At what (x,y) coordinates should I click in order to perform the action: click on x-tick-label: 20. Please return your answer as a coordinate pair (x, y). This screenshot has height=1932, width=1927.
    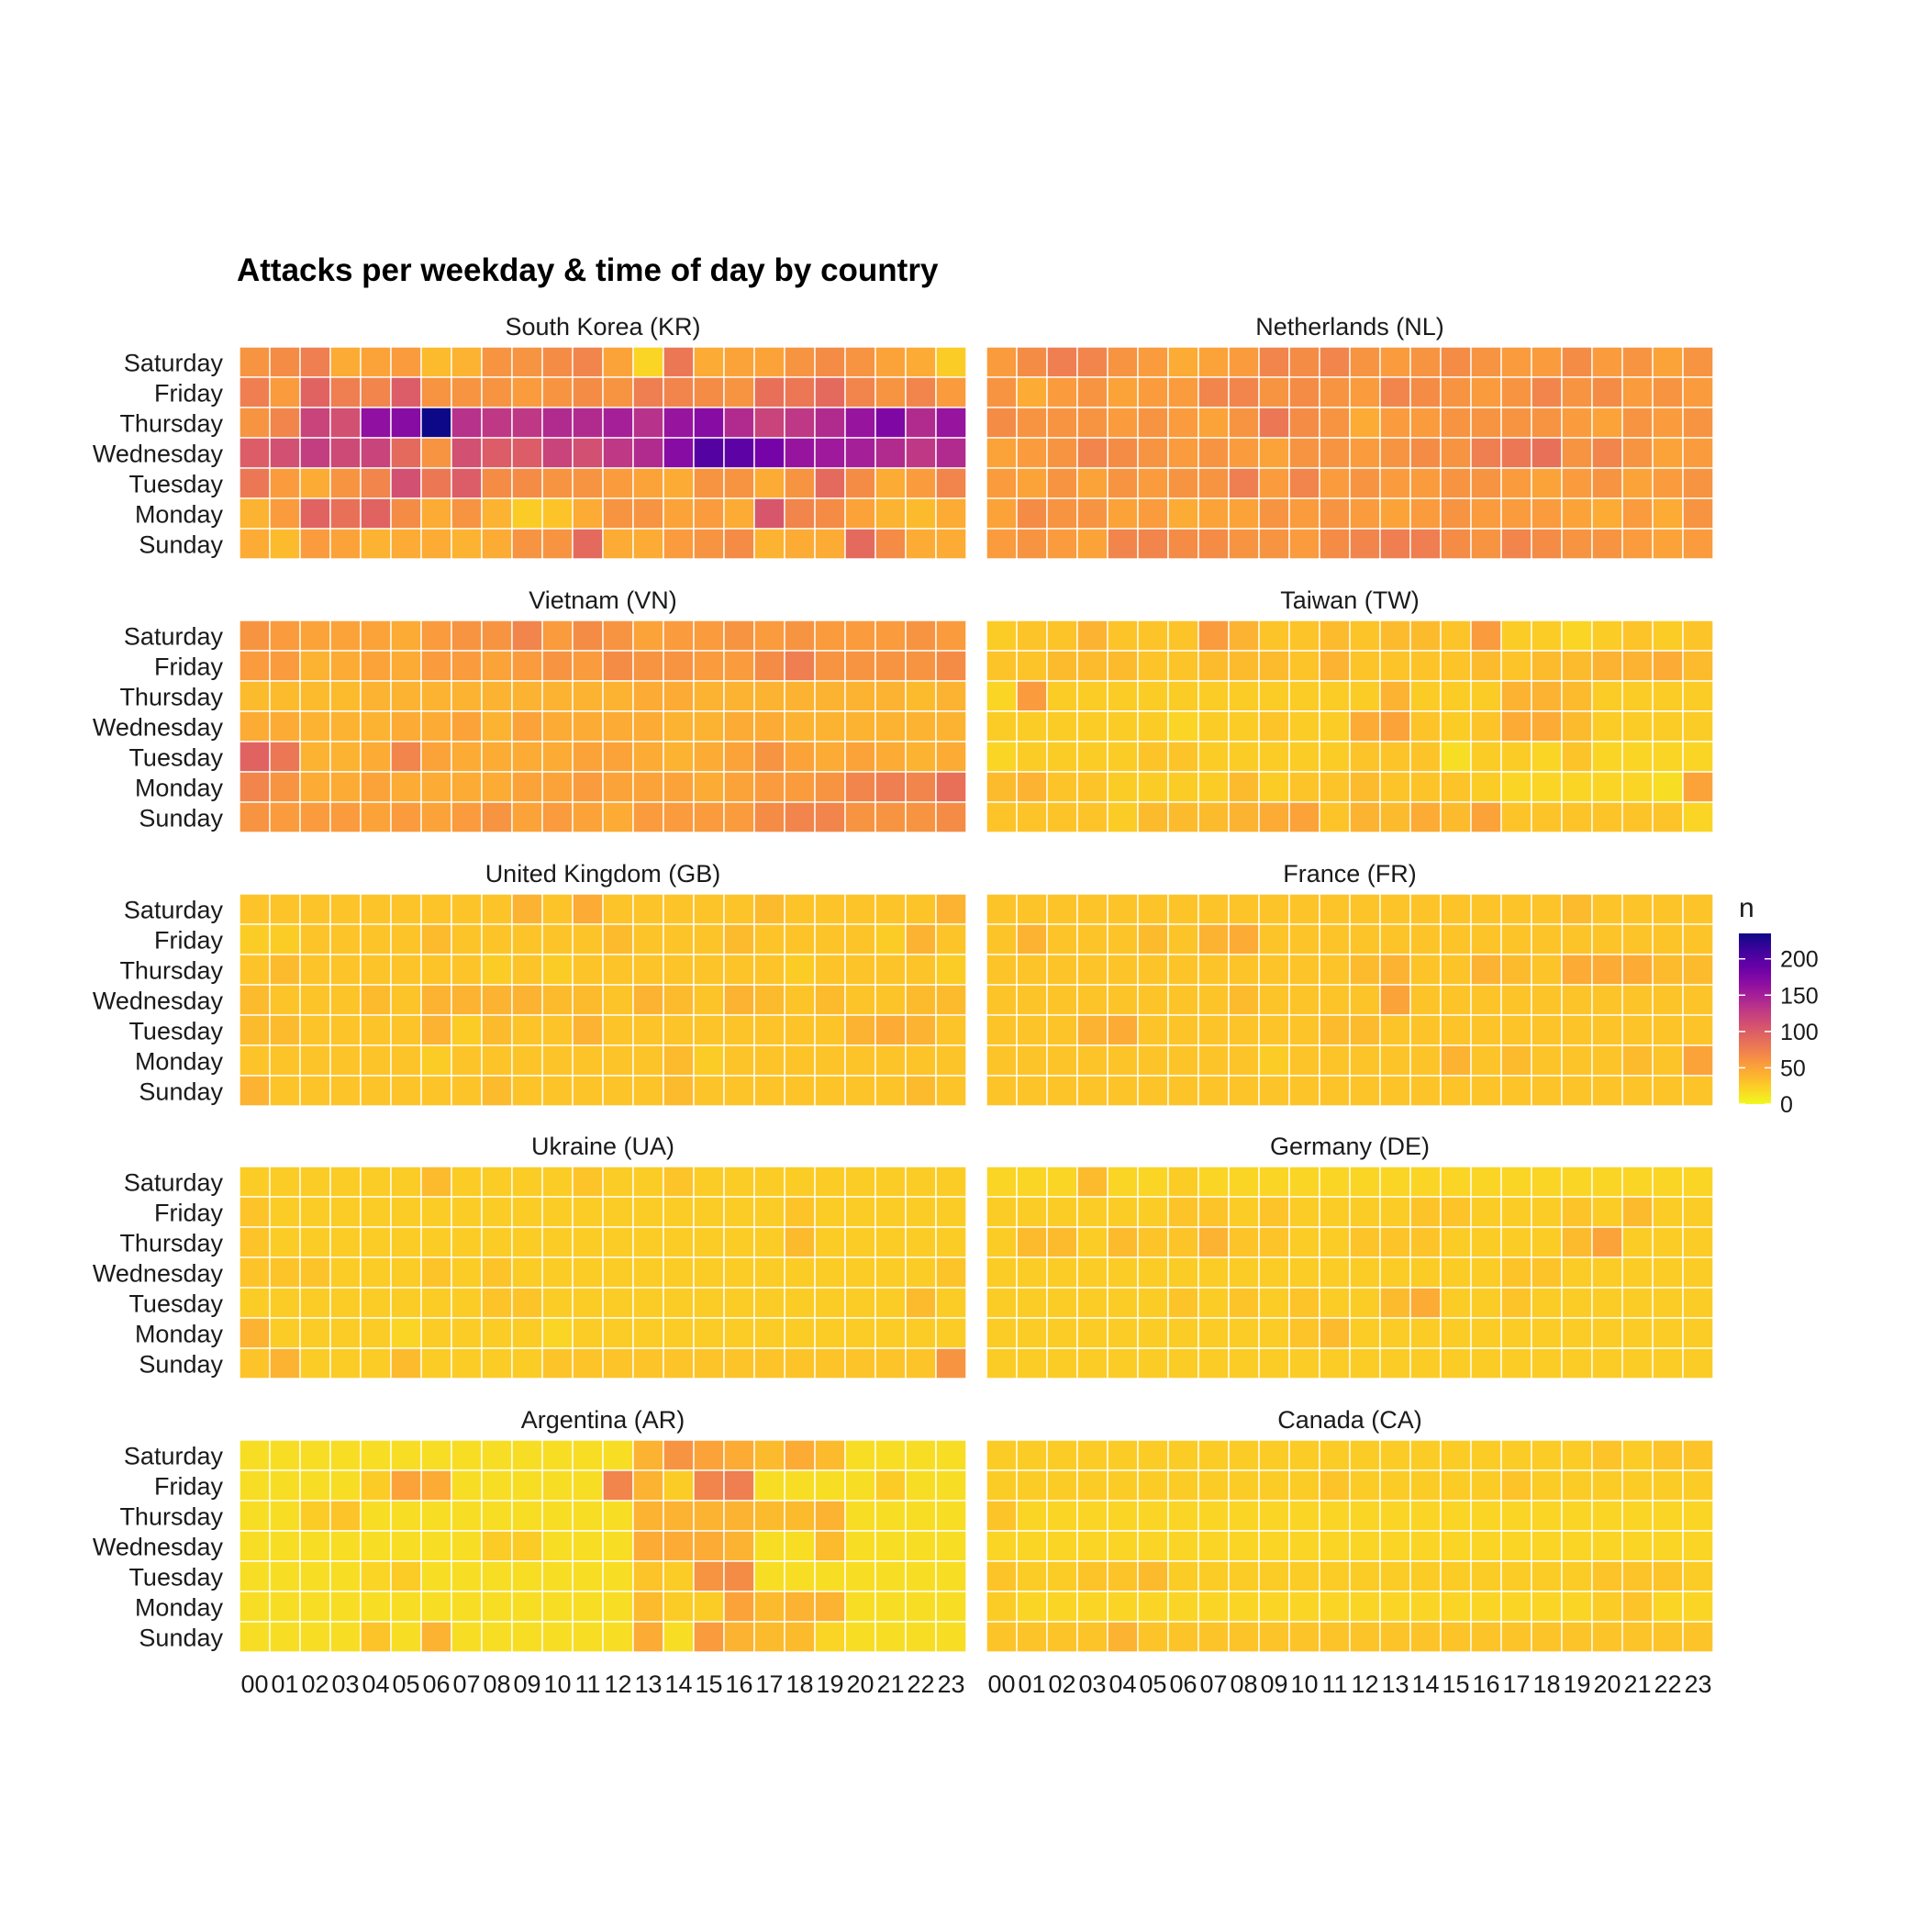
    Looking at the image, I should click on (1607, 1684).